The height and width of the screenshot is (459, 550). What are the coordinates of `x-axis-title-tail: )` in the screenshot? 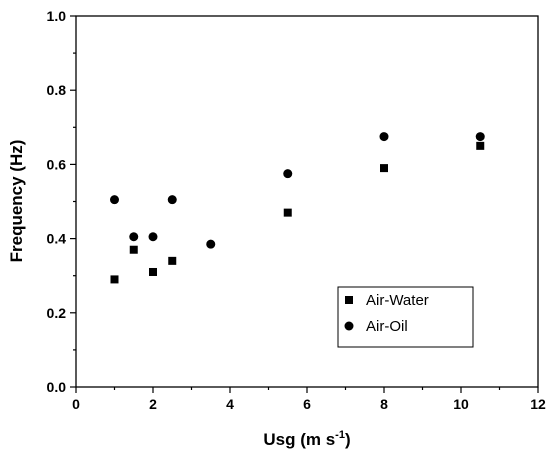 It's located at (348, 439).